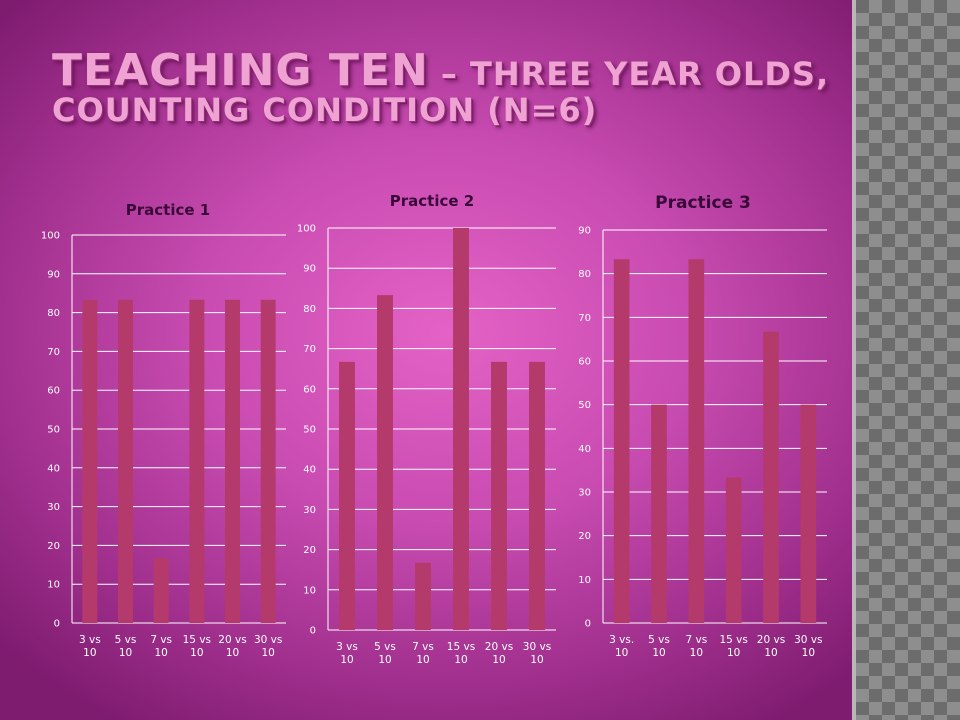 This screenshot has height=720, width=960. Describe the element at coordinates (168, 210) in the screenshot. I see `chart-title: Practice 1` at that location.